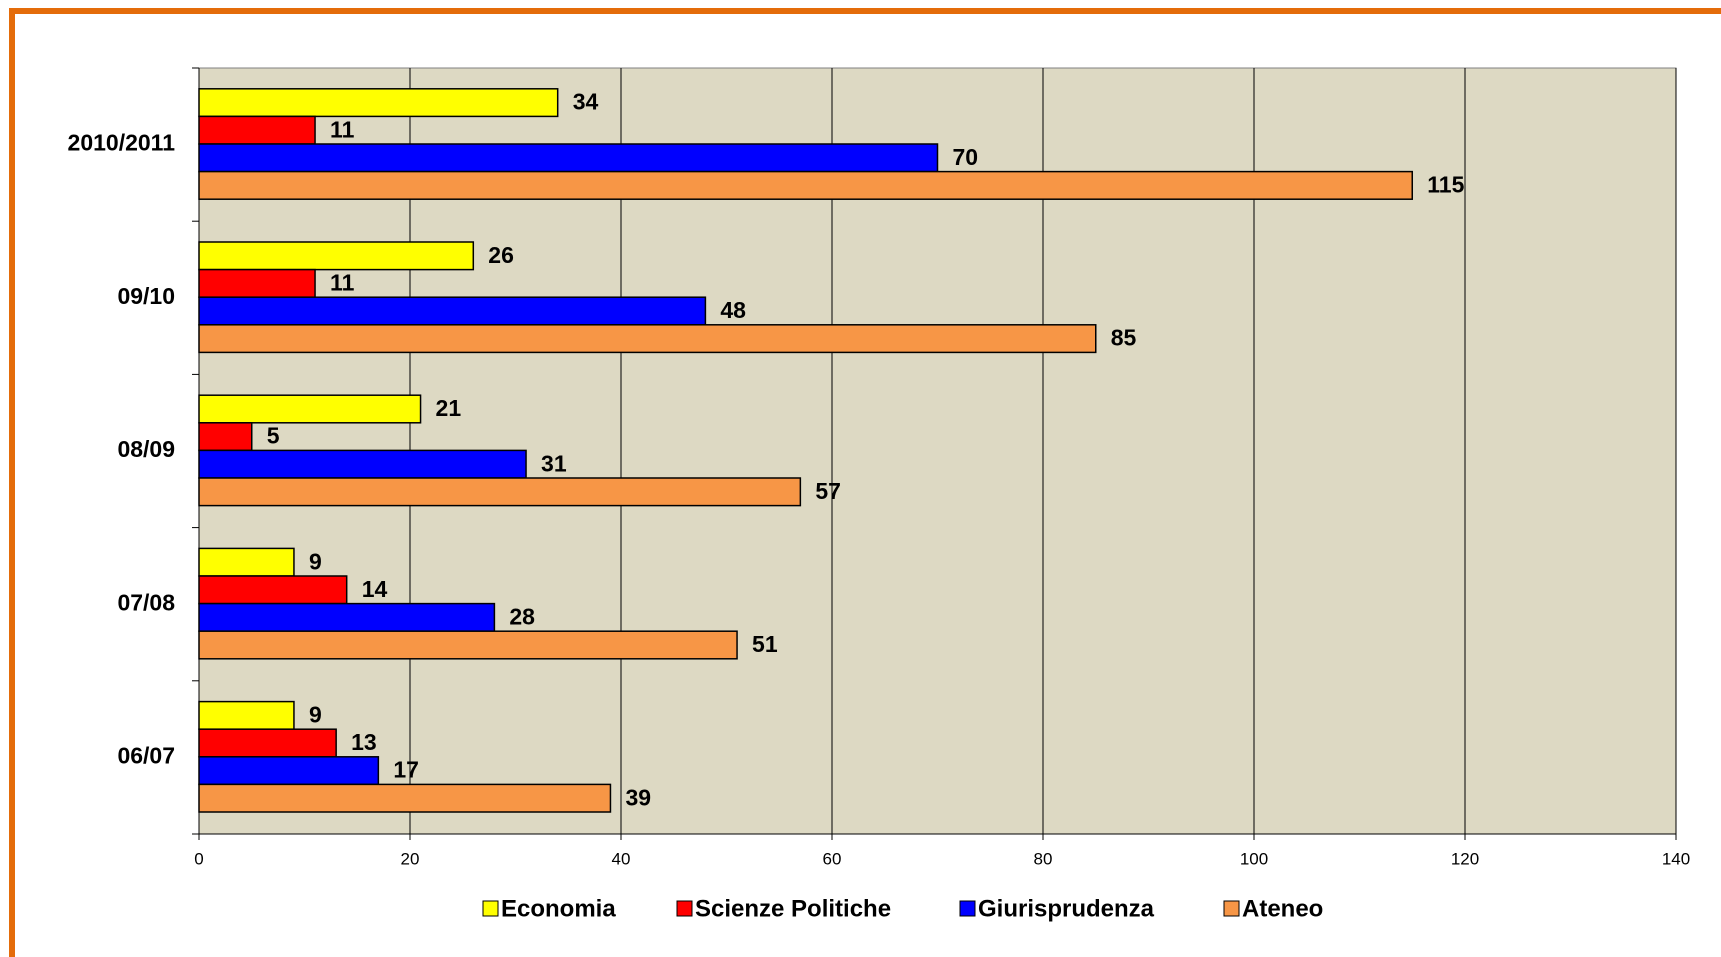  What do you see at coordinates (406, 770) in the screenshot?
I see `value-label: 17` at bounding box center [406, 770].